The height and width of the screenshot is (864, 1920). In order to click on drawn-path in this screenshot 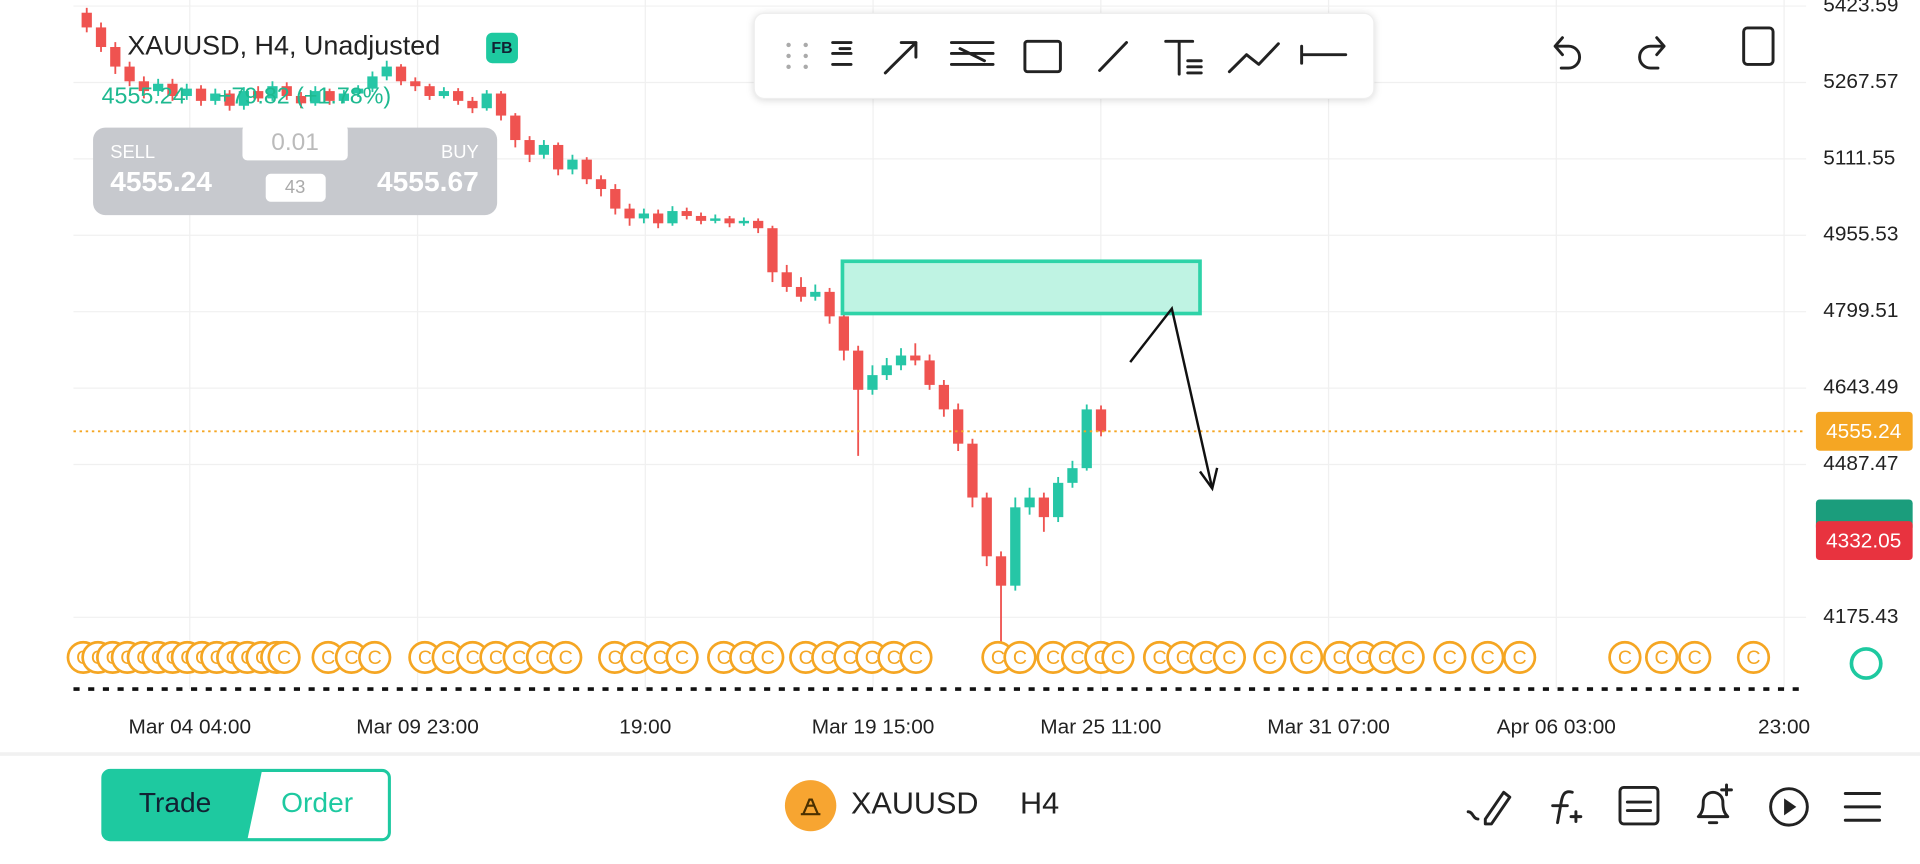, I will do `click(1171, 397)`.